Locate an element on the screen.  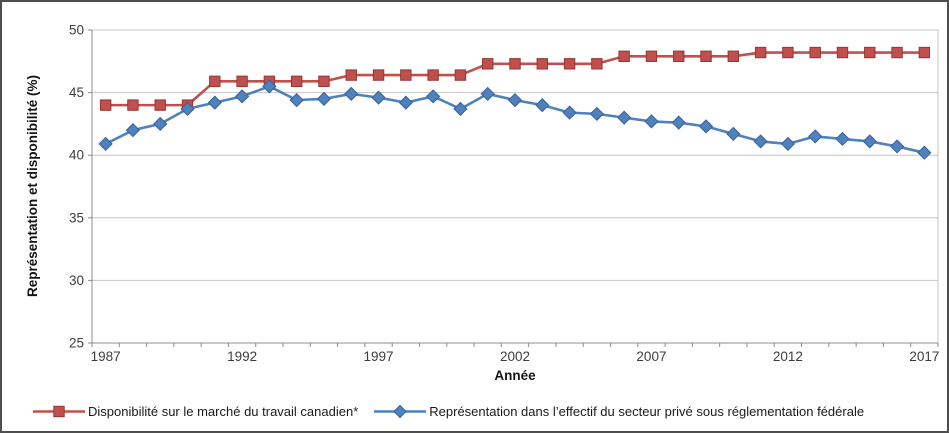
y-tick-label: 50 is located at coordinates (76, 30).